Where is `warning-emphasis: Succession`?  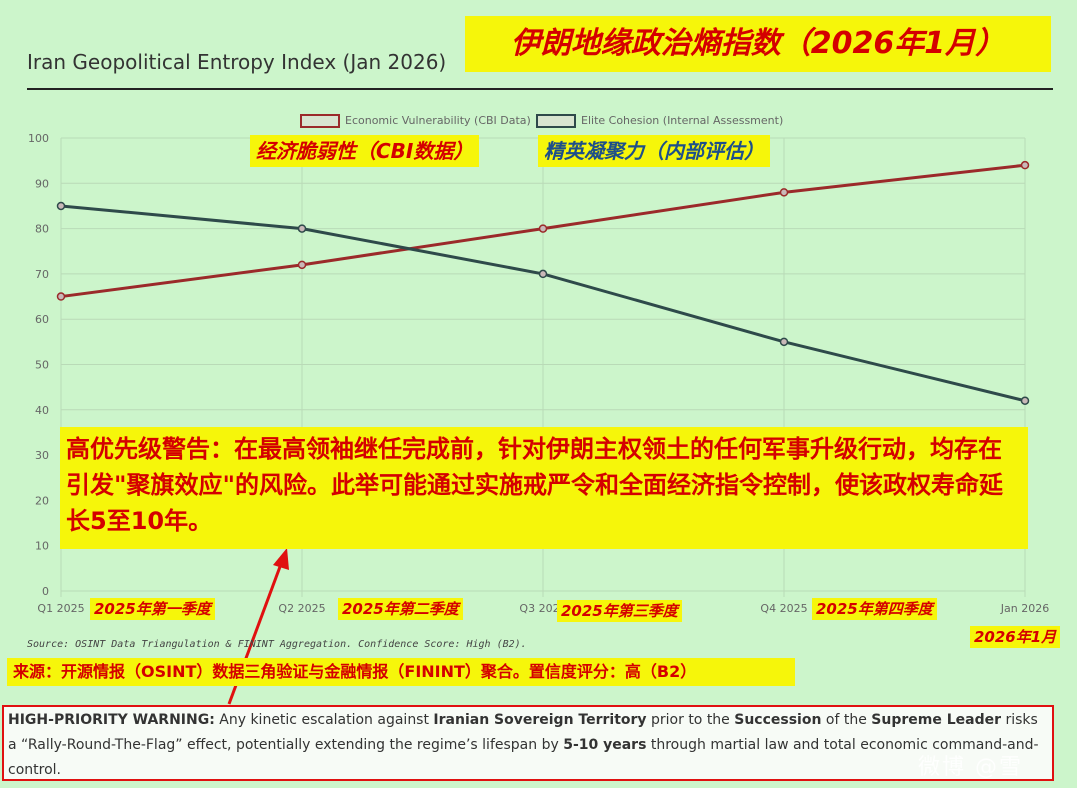
warning-emphasis: Succession is located at coordinates (778, 720).